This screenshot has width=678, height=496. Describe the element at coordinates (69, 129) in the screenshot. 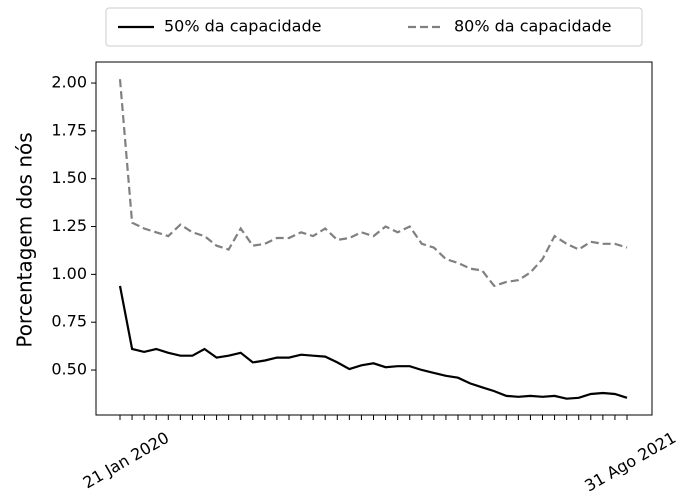

I see `y-tick-label: 1.75` at that location.